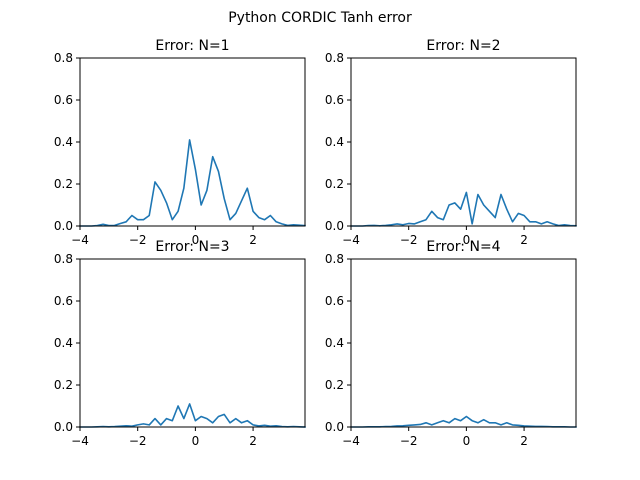  I want to click on subplot-title: Error: N=4, so click(463, 247).